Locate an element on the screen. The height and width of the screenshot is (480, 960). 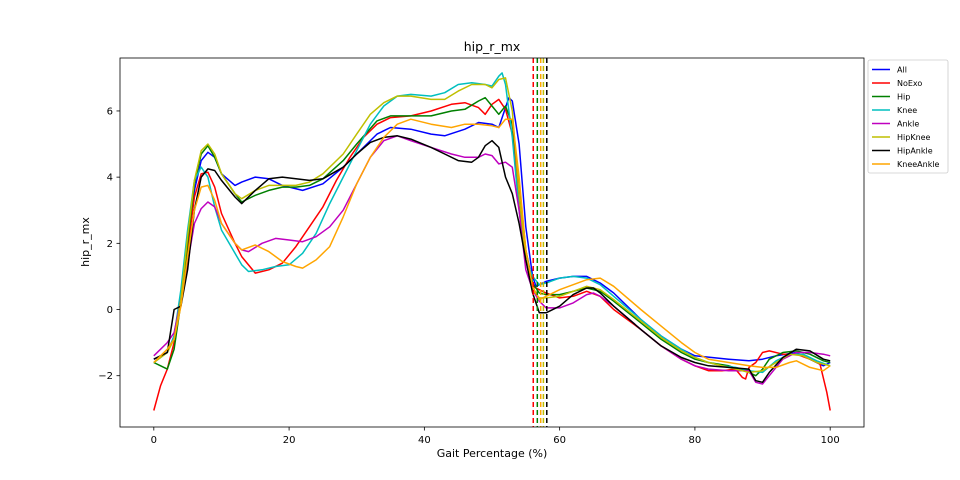
legend-label: Knee is located at coordinates (907, 110).